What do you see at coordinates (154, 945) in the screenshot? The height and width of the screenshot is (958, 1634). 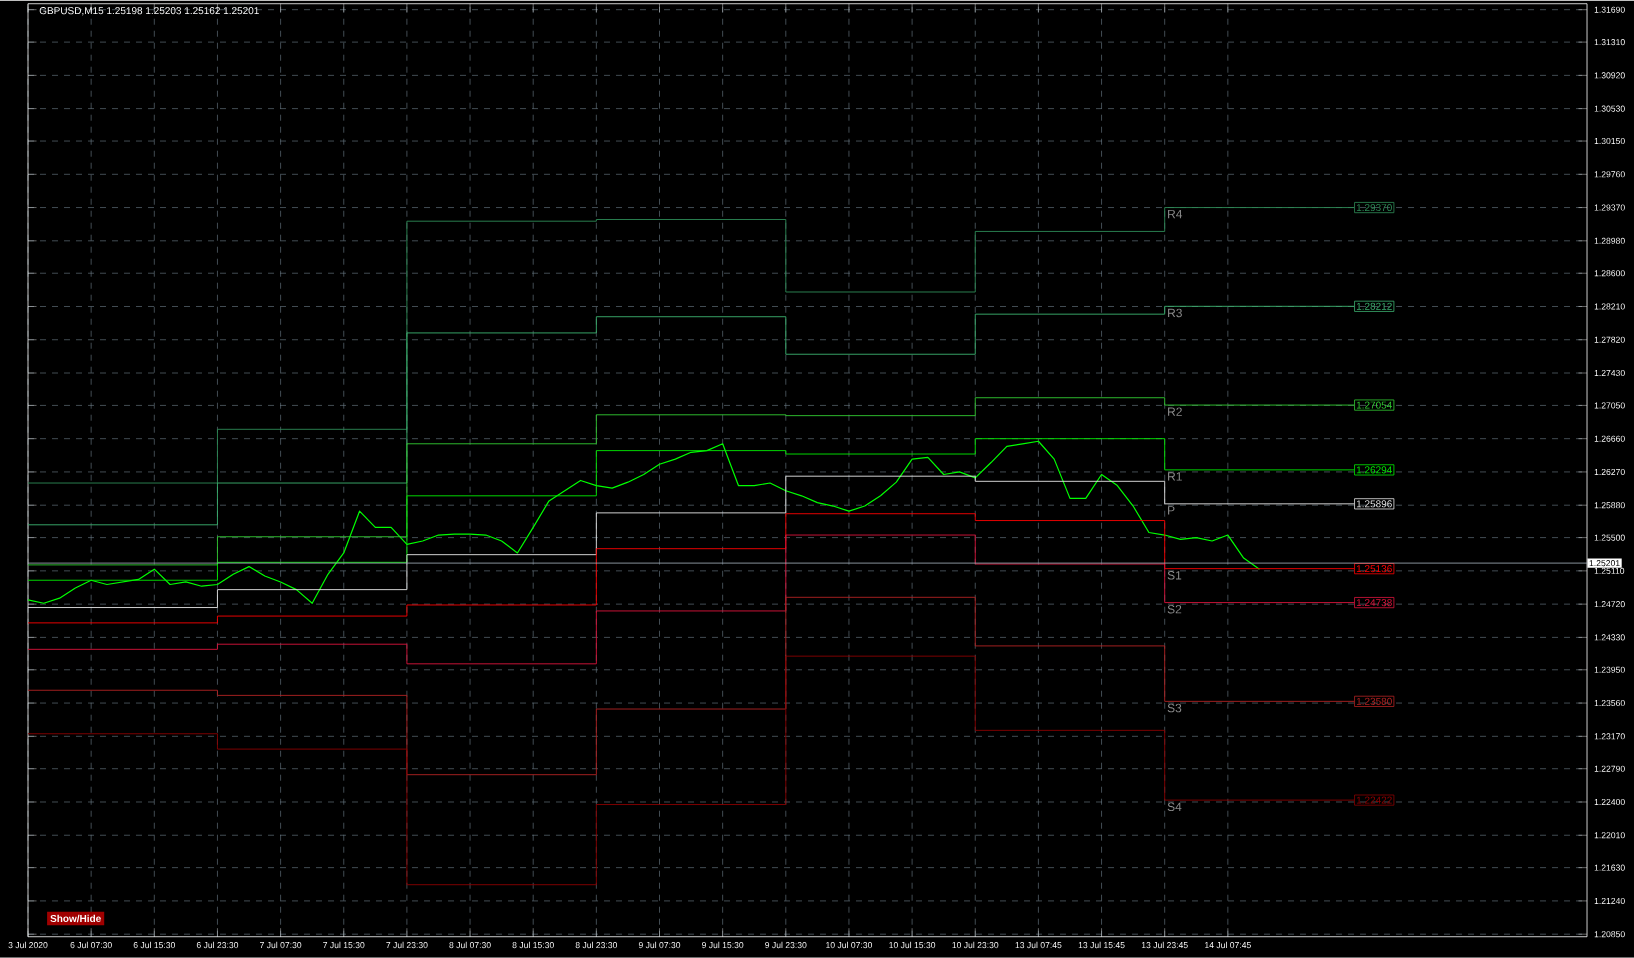 I see `x-tick-label: 6 Jul 15:30` at bounding box center [154, 945].